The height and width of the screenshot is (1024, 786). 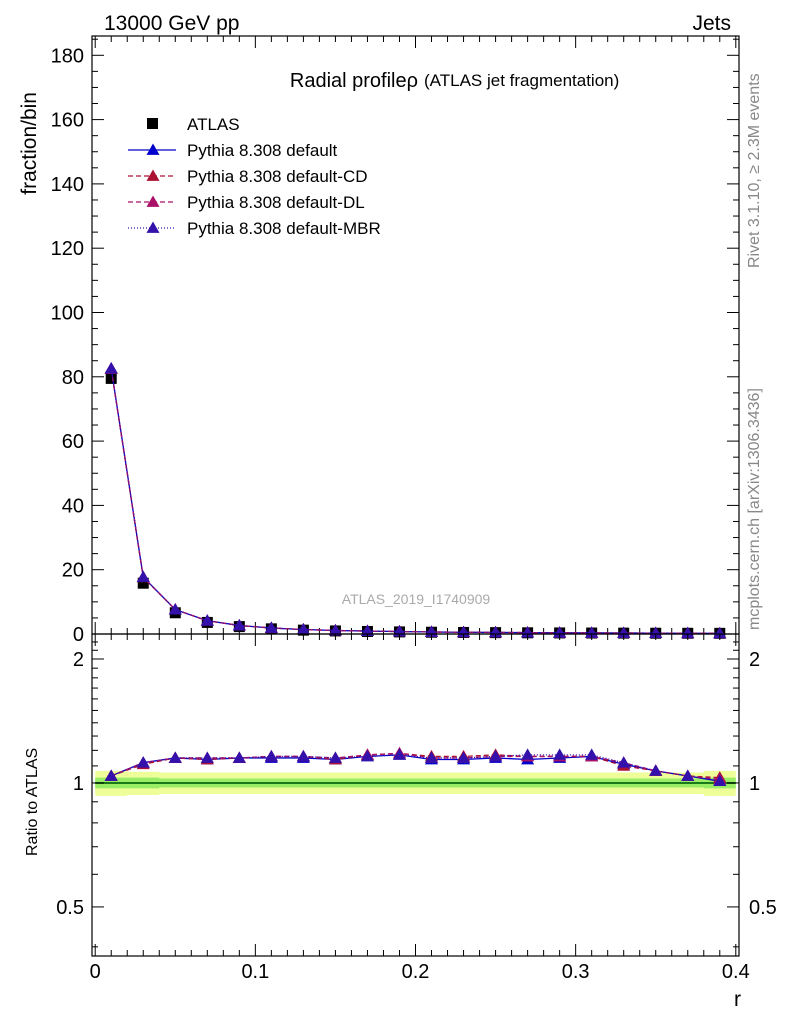 What do you see at coordinates (754, 509) in the screenshot?
I see `source-label: mcplots.cern.ch [arXiv:1306.3436]` at bounding box center [754, 509].